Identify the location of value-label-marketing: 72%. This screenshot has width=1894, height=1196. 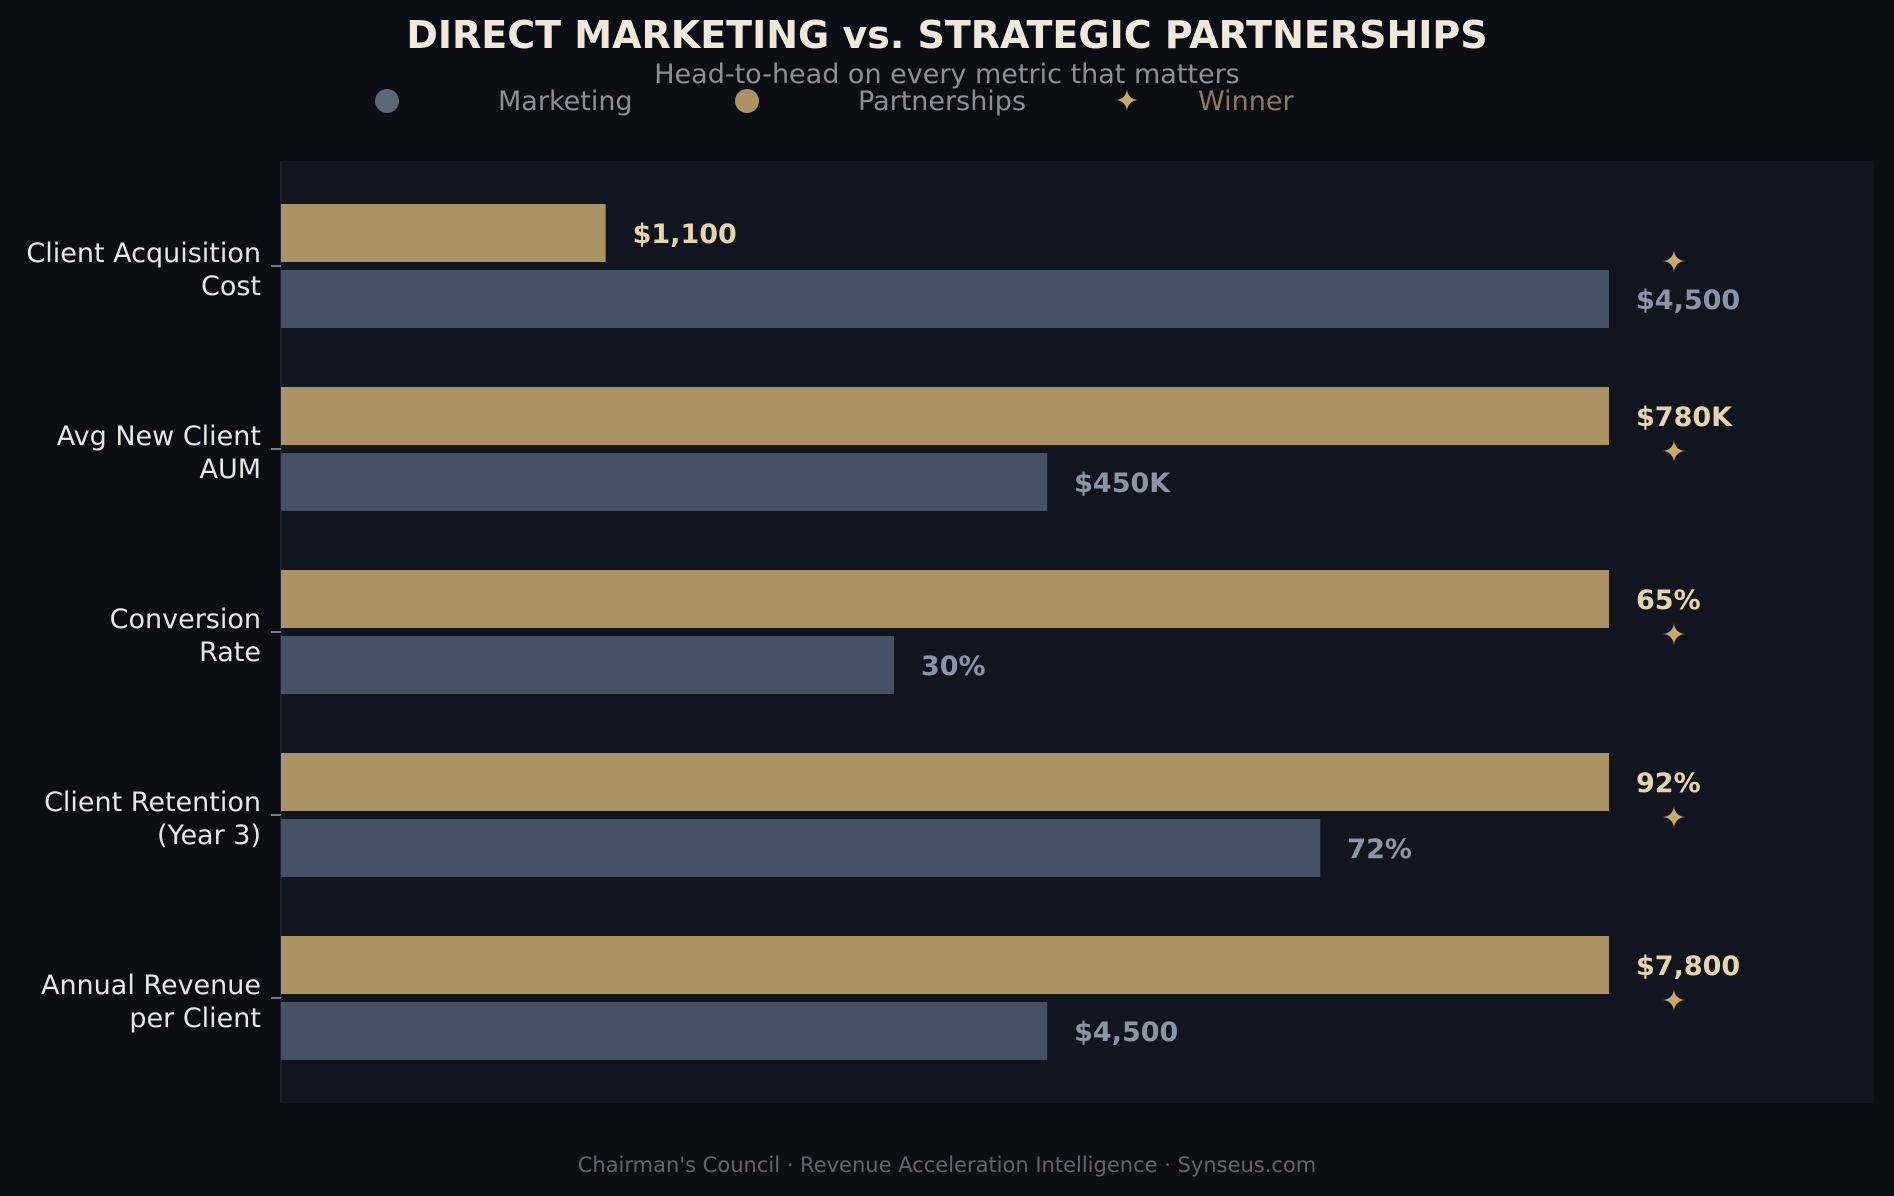
(1379, 849).